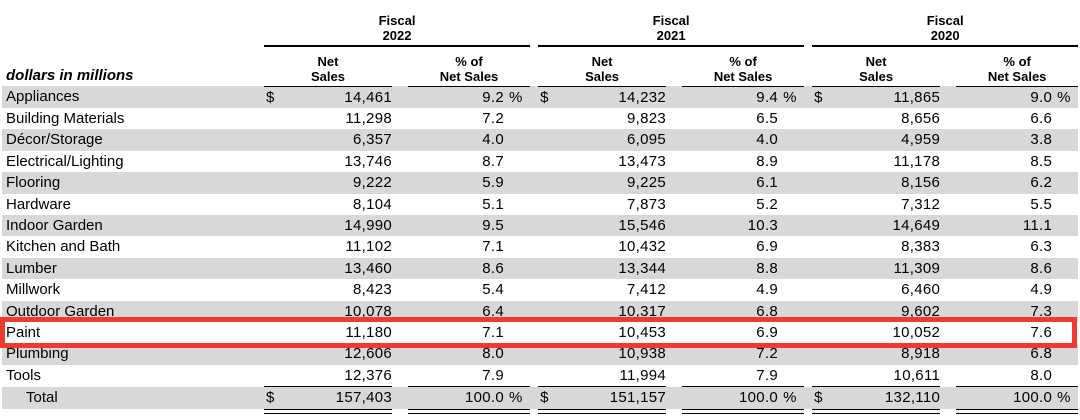  I want to click on pct-of-net-sales-value: 6.8, so click(1004, 354).